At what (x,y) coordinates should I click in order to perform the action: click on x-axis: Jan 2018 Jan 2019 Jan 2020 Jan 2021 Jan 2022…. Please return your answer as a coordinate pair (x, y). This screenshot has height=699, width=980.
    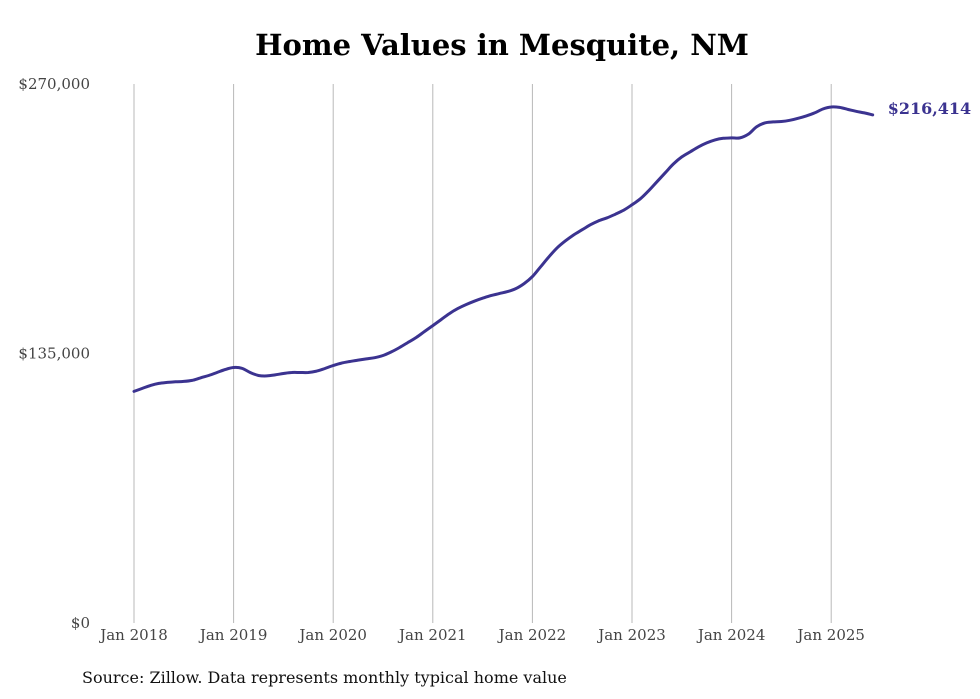
    Looking at the image, I should click on (481, 635).